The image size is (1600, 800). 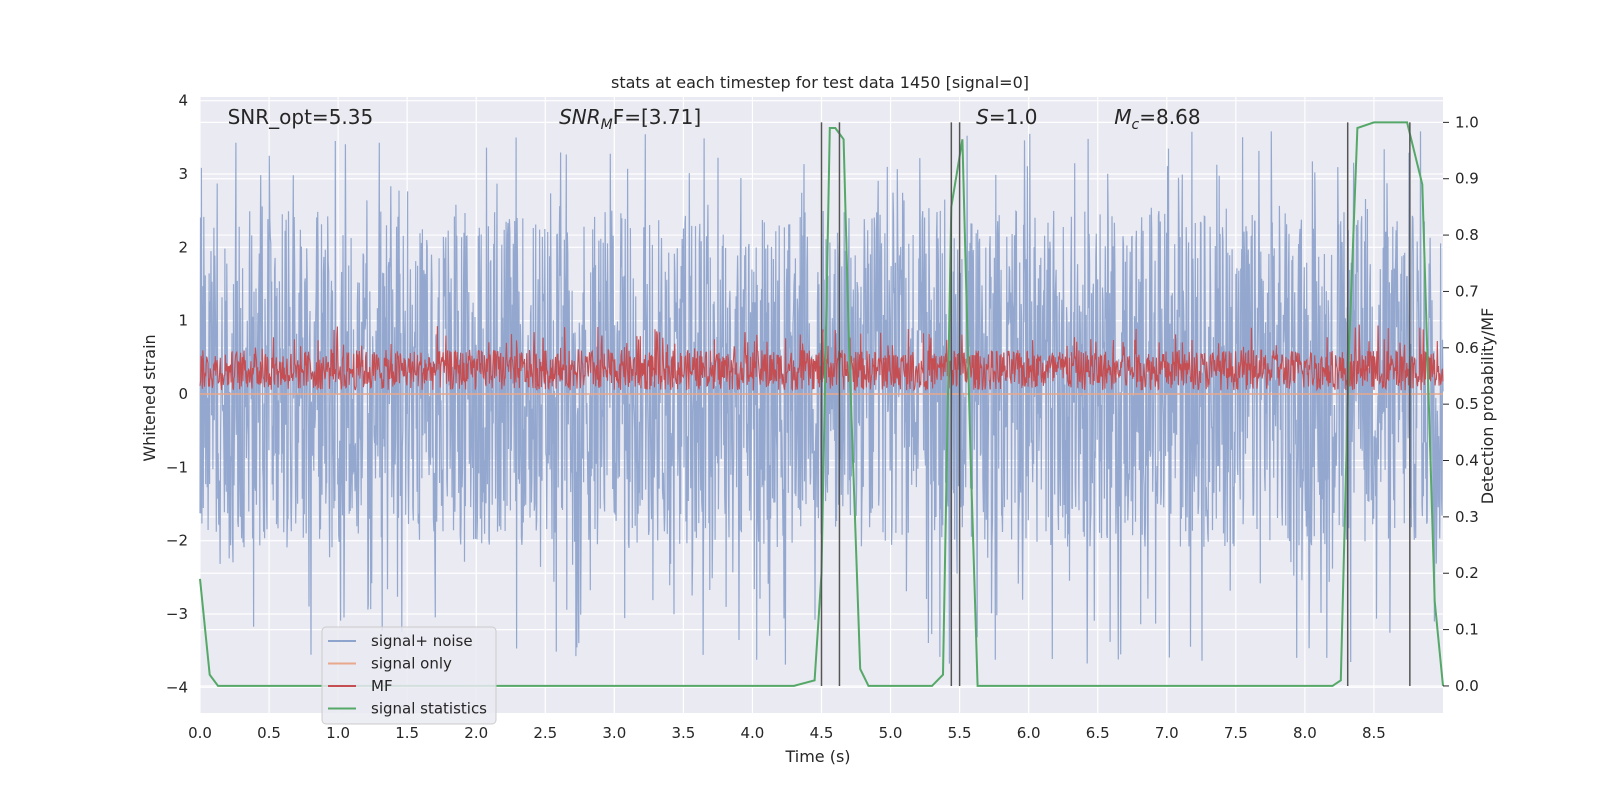 I want to click on annotations: SNR_opt=5.35 SNRMF=[3.71] S=1.0 Mc=8.68, so click(x=714, y=119).